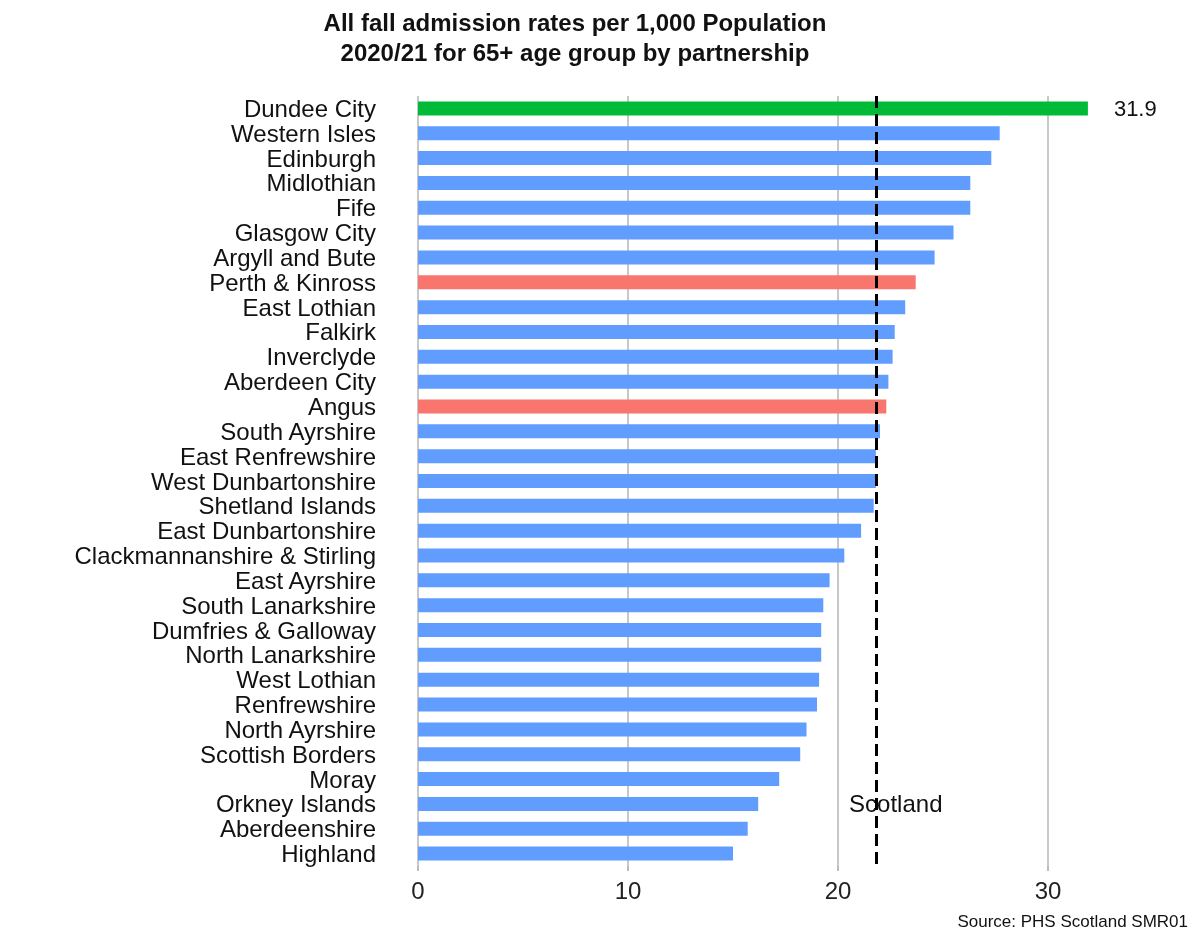 The height and width of the screenshot is (932, 1192). I want to click on y-tick-label: Highland, so click(328, 854).